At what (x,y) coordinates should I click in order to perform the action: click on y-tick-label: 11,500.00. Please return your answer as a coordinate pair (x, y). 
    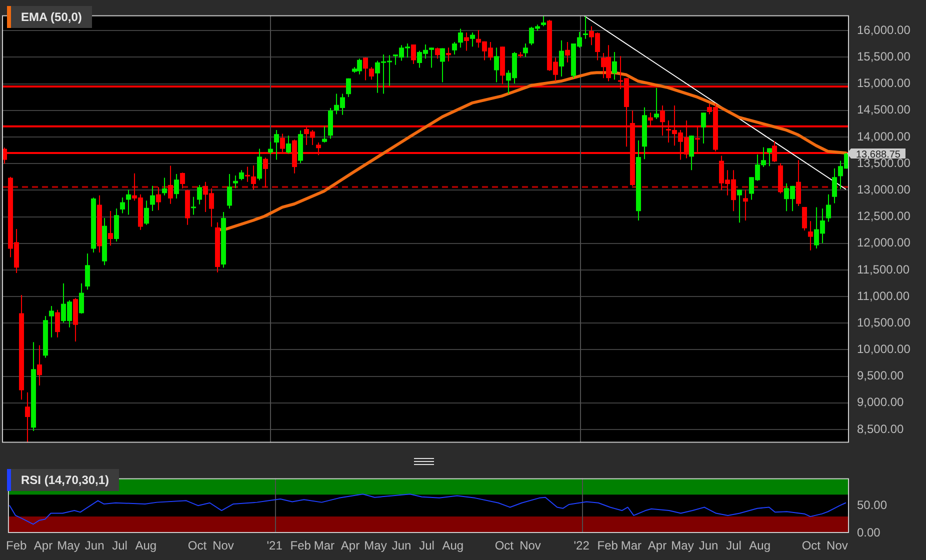
    Looking at the image, I should click on (883, 269).